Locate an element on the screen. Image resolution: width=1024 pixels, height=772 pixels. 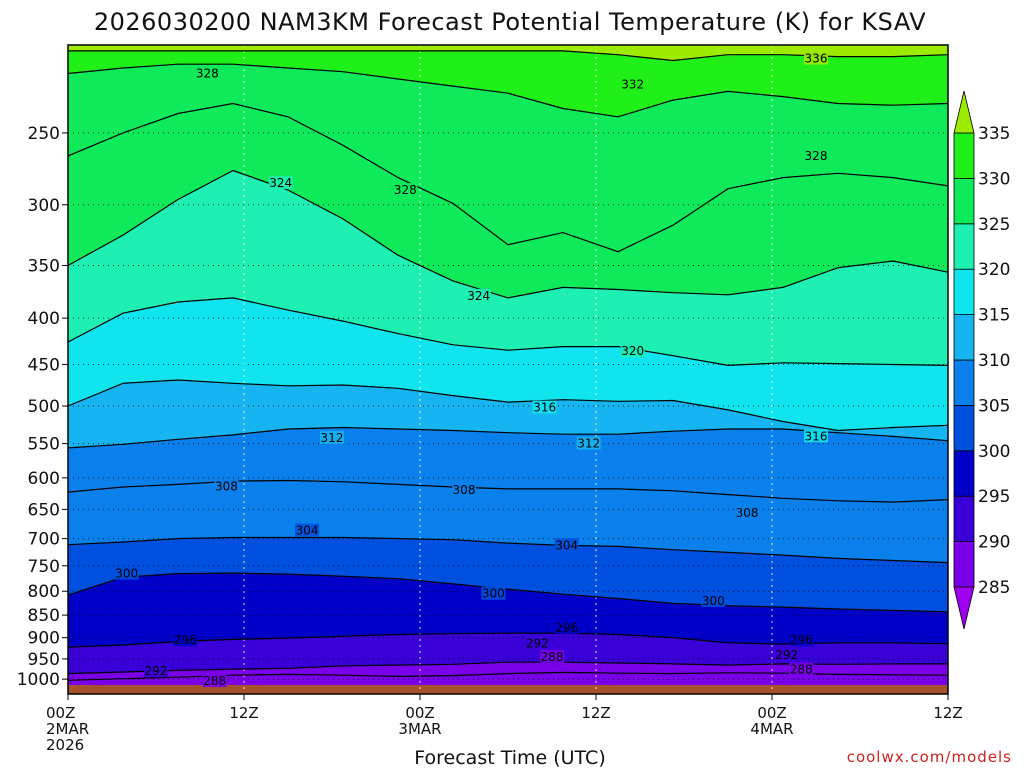
contour-label-text: 304 is located at coordinates (307, 531).